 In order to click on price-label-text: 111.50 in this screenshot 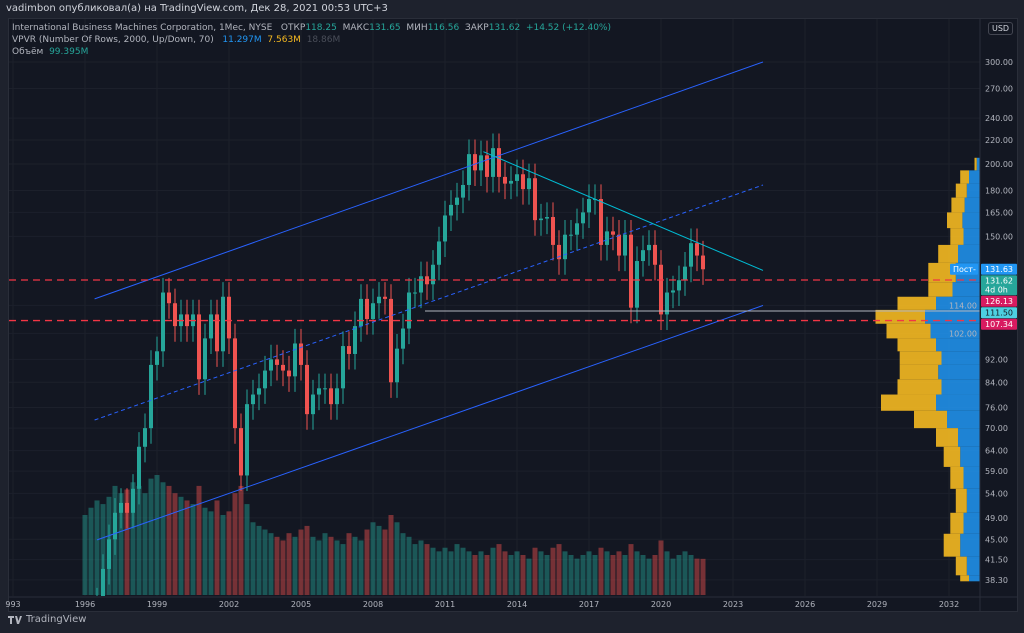, I will do `click(999, 313)`.